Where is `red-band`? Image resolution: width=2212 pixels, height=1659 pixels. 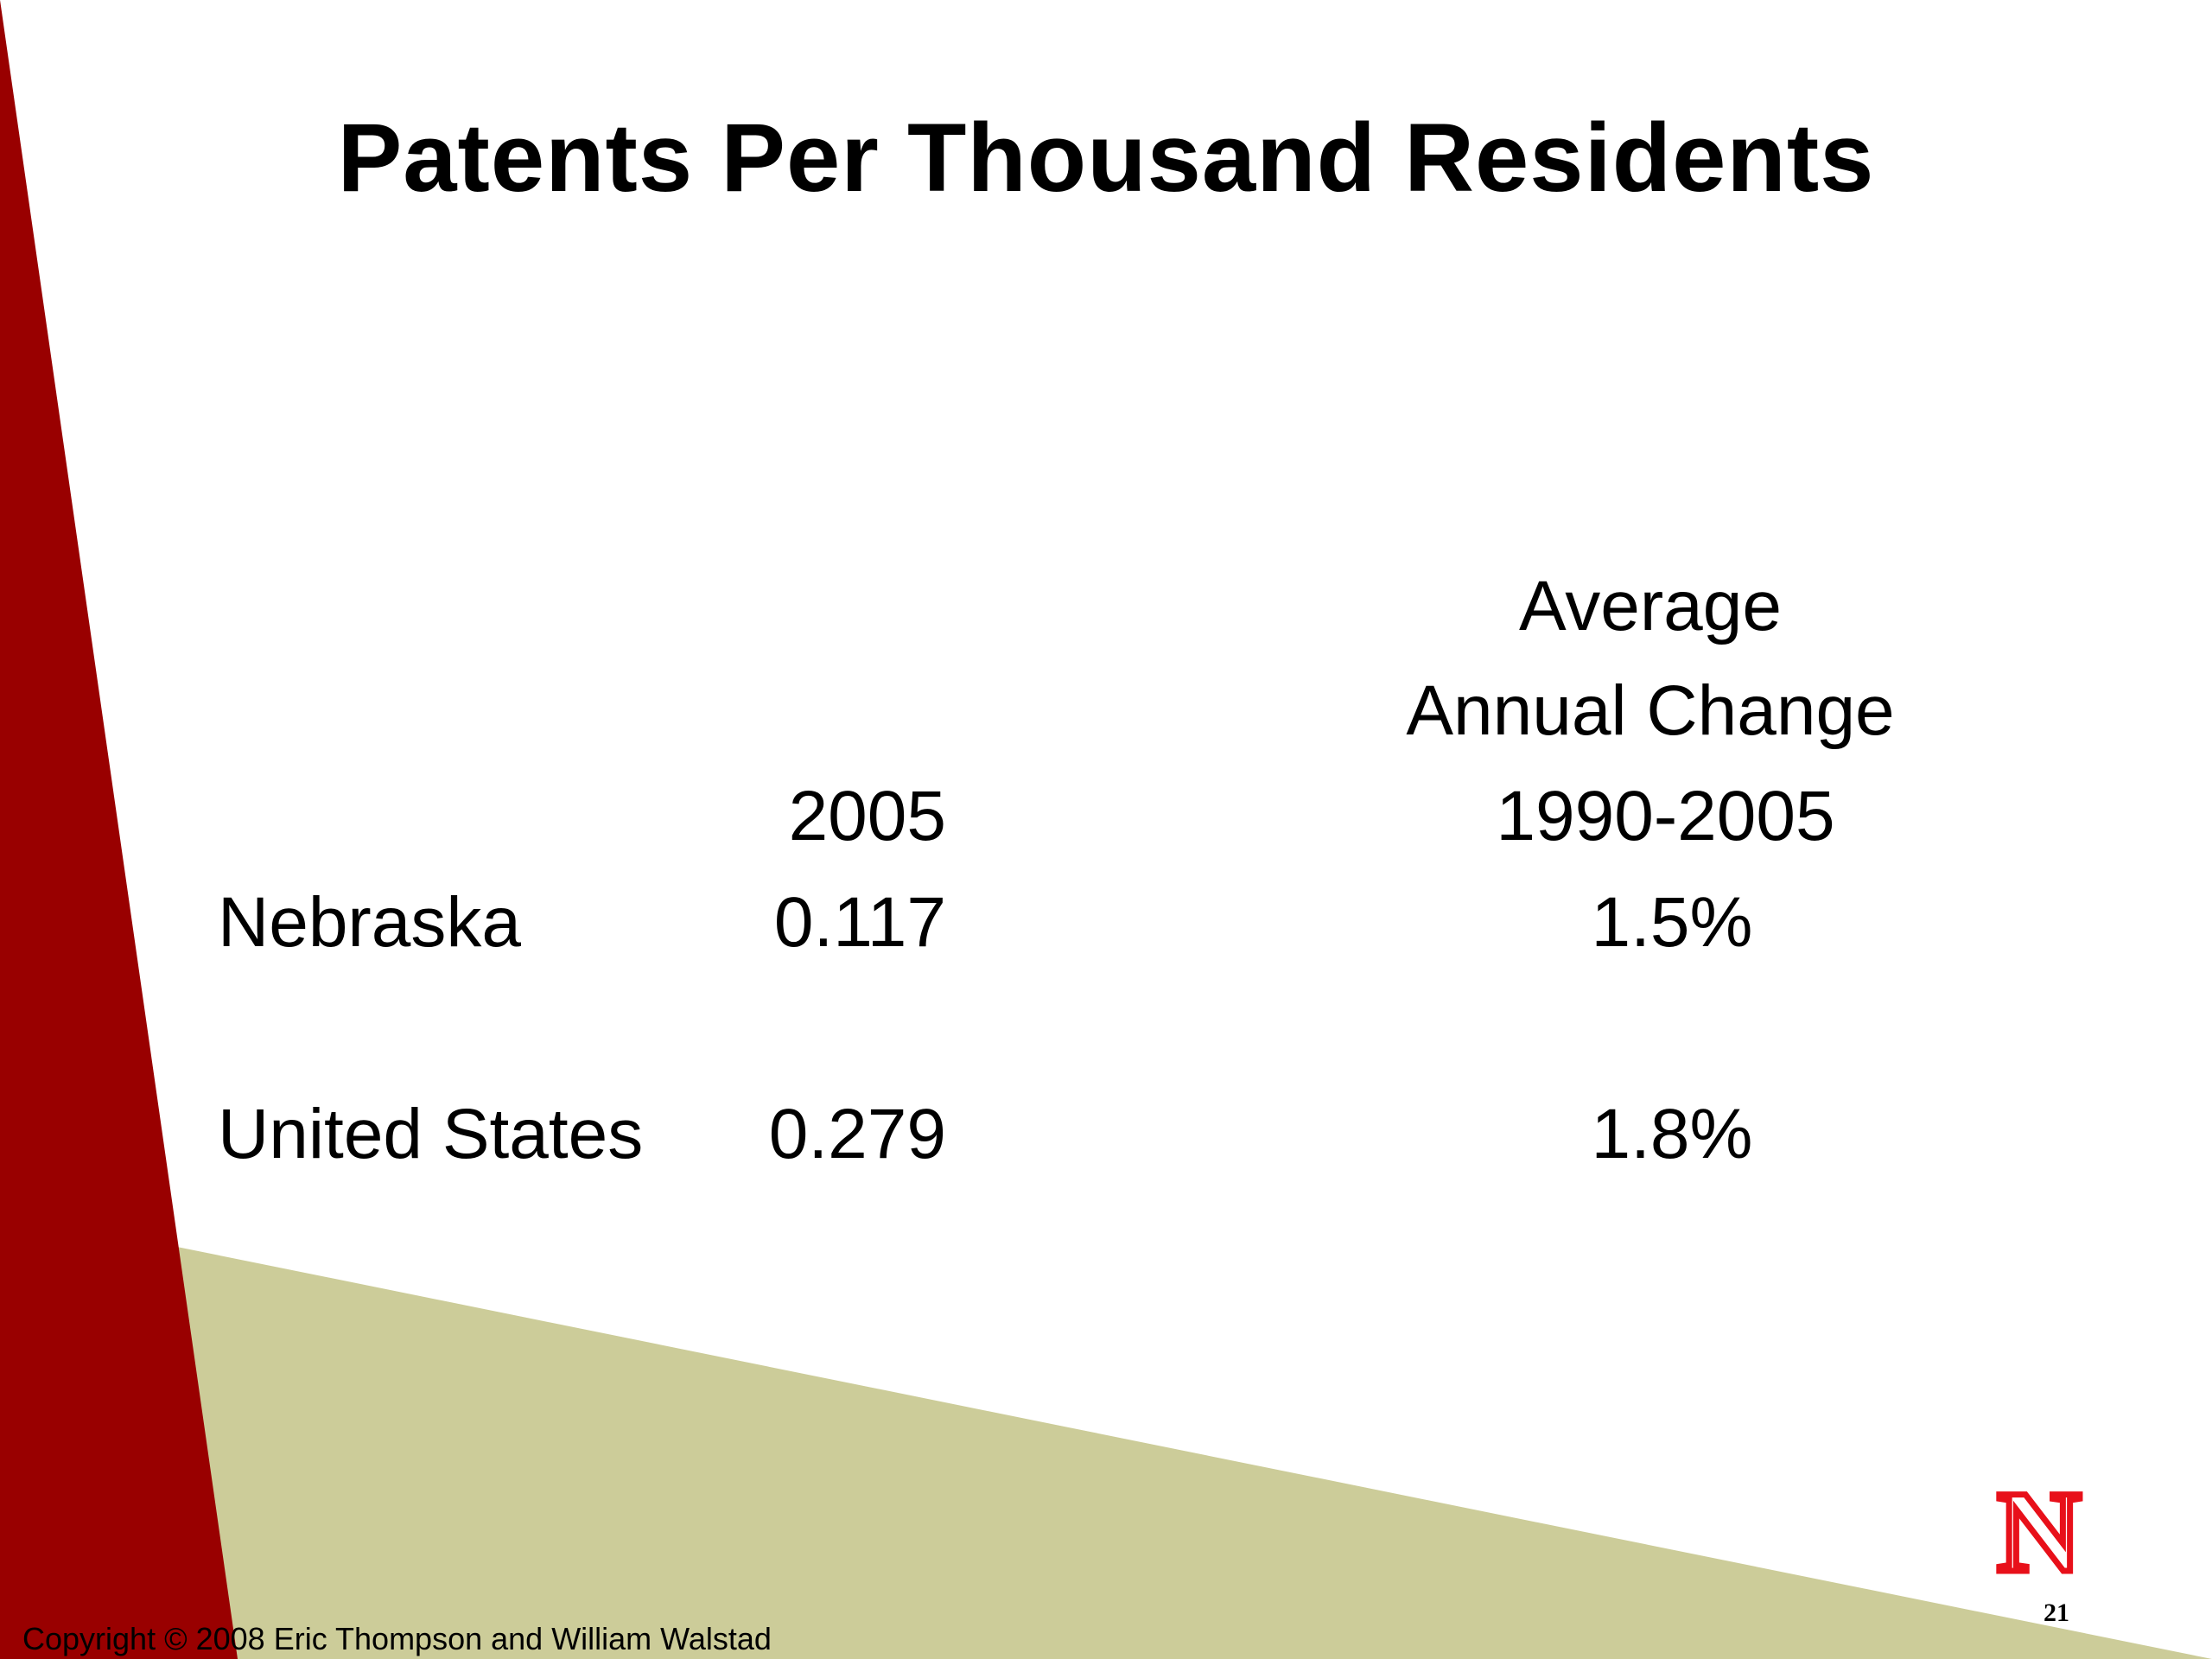
red-band is located at coordinates (119, 829).